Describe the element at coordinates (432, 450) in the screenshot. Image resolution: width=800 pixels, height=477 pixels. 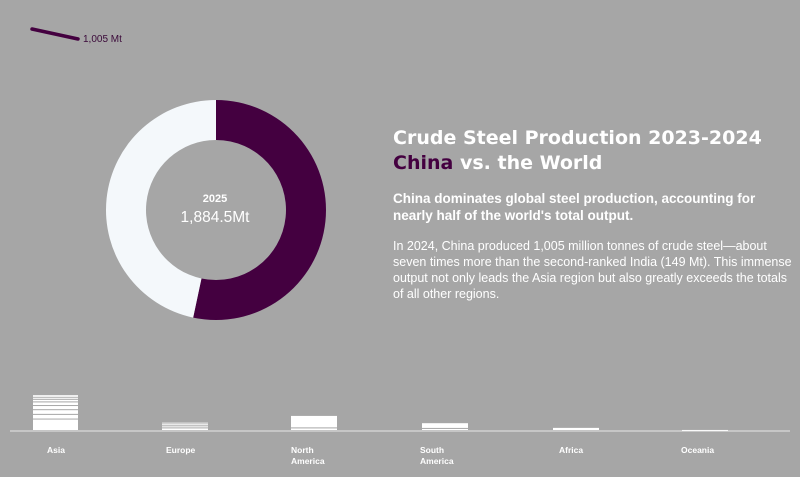
I see `region-label-line: South` at that location.